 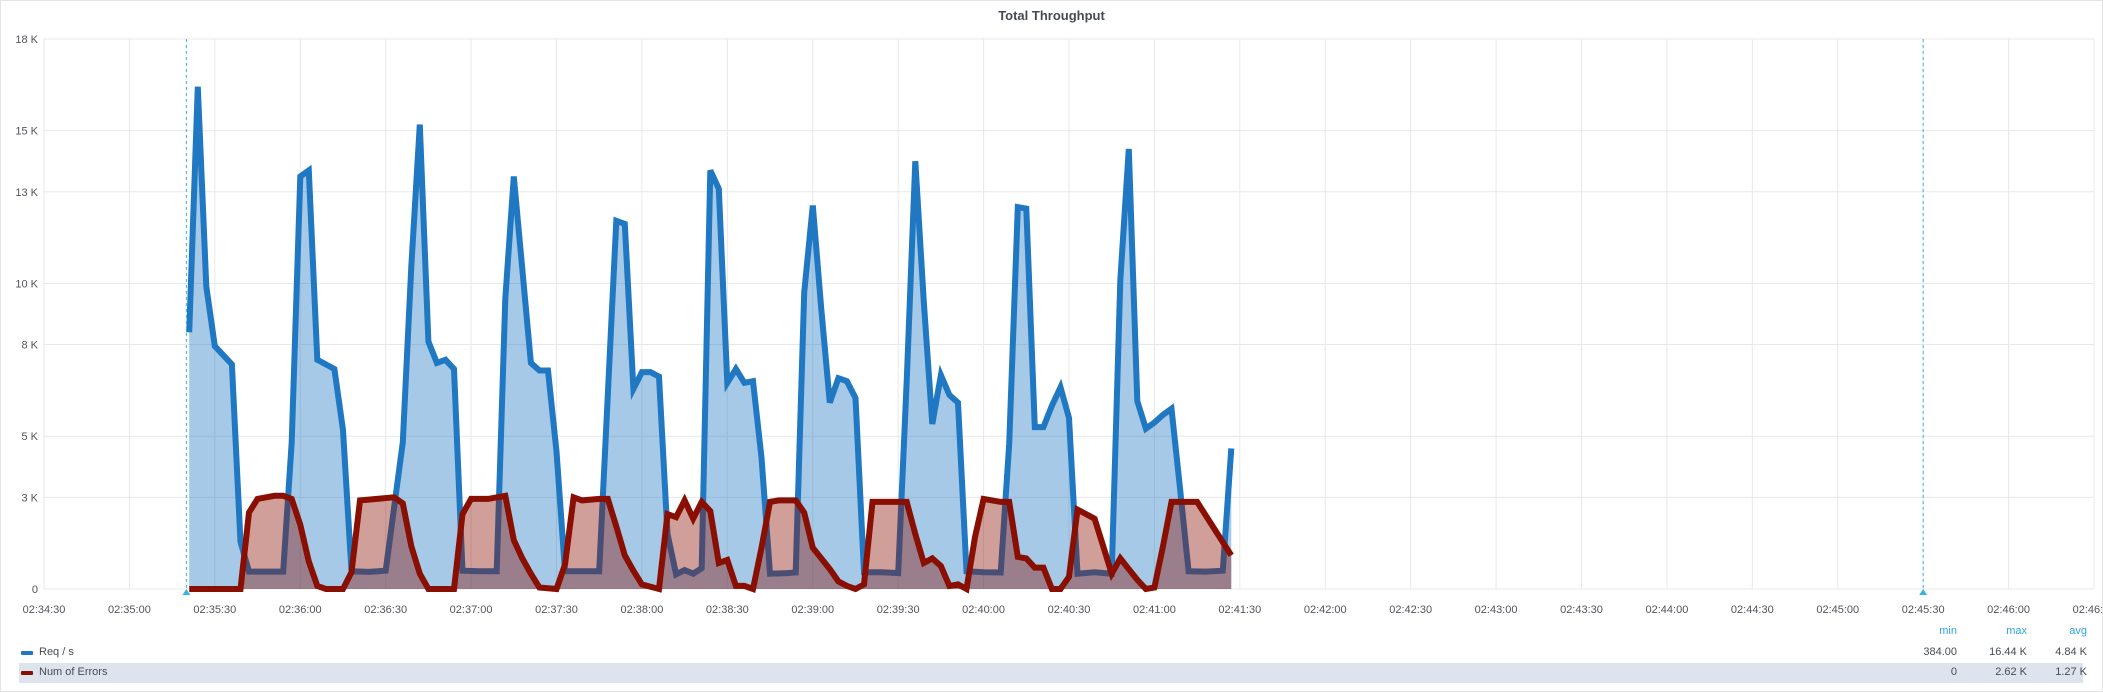 What do you see at coordinates (27, 673) in the screenshot?
I see `legend-swatch-errors` at bounding box center [27, 673].